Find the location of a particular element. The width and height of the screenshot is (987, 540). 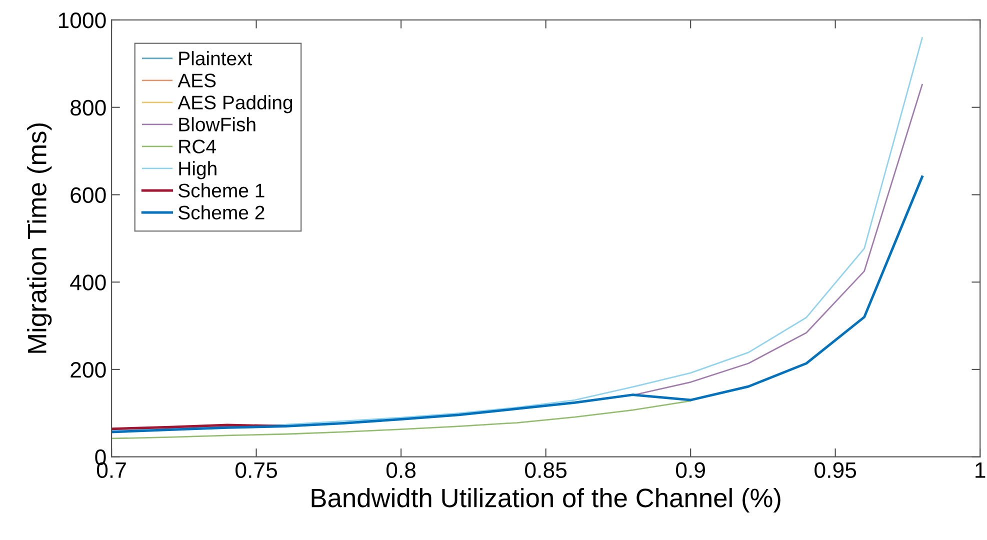

legend-label: AES Padding is located at coordinates (235, 104).